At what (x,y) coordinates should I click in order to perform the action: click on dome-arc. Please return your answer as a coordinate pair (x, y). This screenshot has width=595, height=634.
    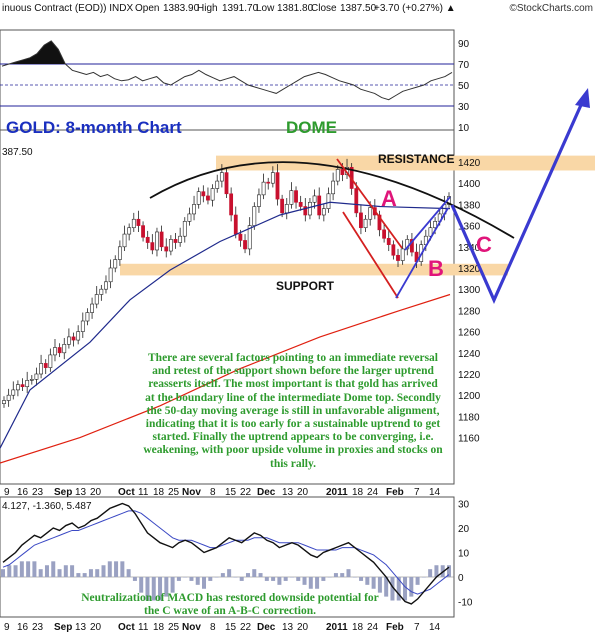
    Looking at the image, I should click on (332, 200).